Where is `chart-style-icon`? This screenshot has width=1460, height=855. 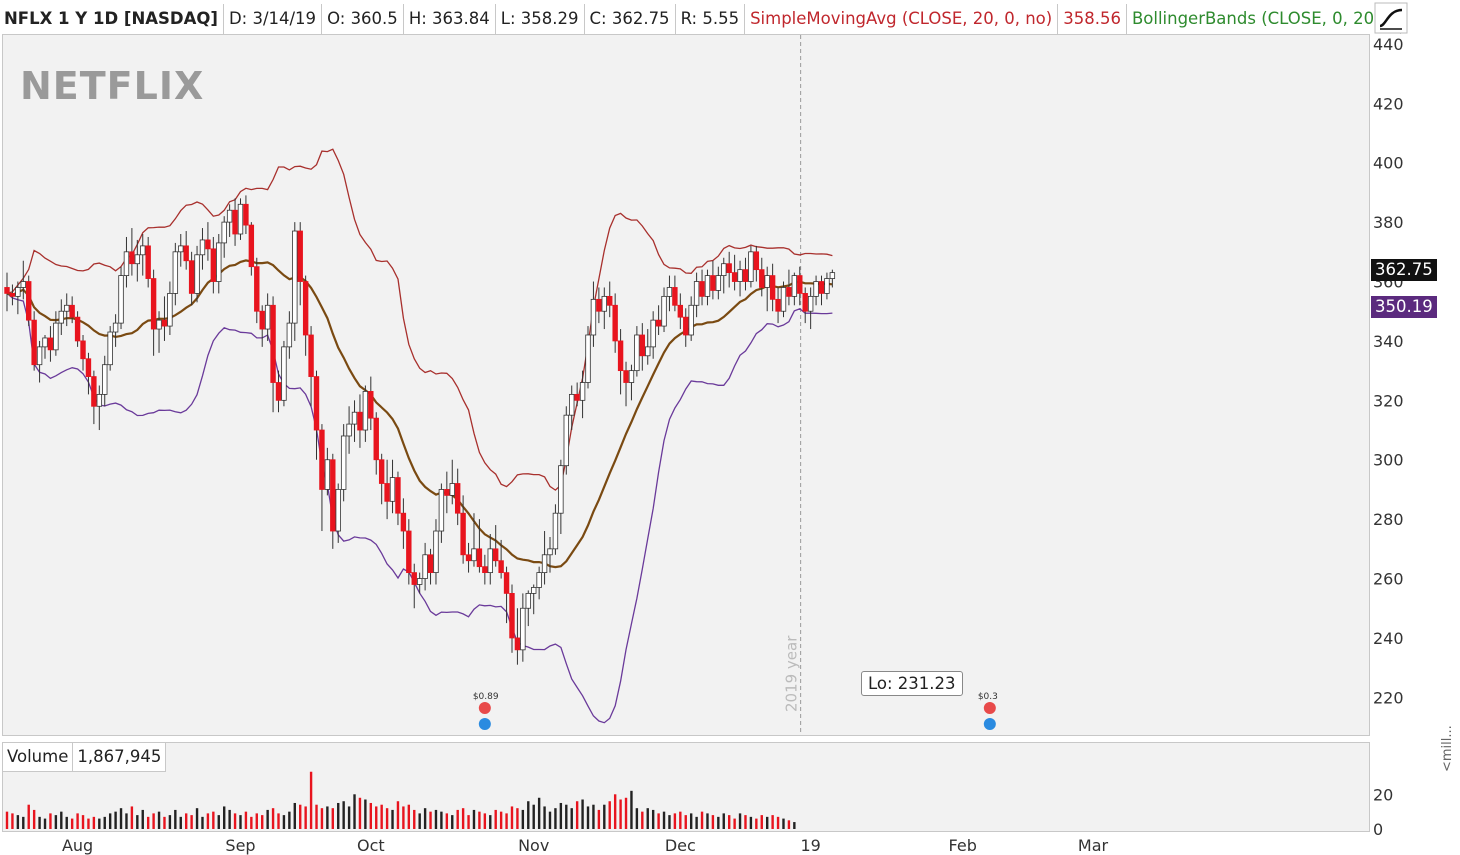
chart-style-icon is located at coordinates (1391, 18).